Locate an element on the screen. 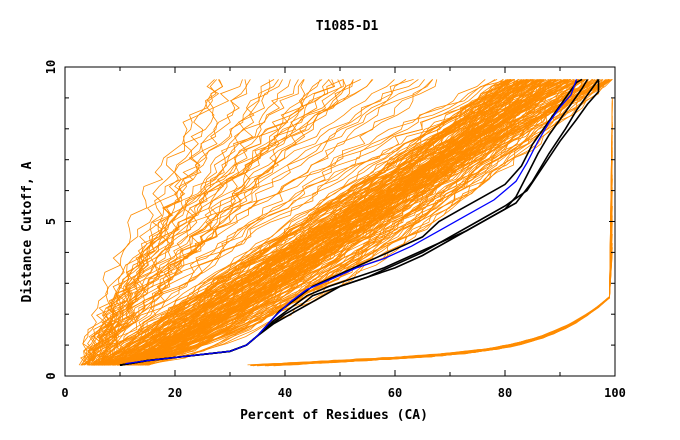  y-tick-label-0: 0 is located at coordinates (51, 375).